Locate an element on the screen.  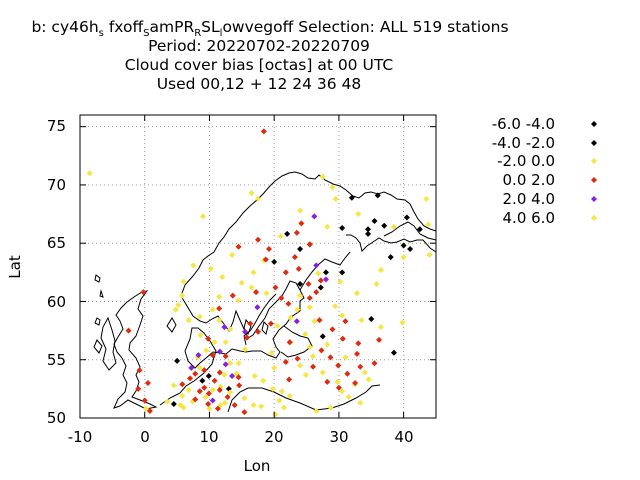
x-tick-label: 30 is located at coordinates (338, 437).